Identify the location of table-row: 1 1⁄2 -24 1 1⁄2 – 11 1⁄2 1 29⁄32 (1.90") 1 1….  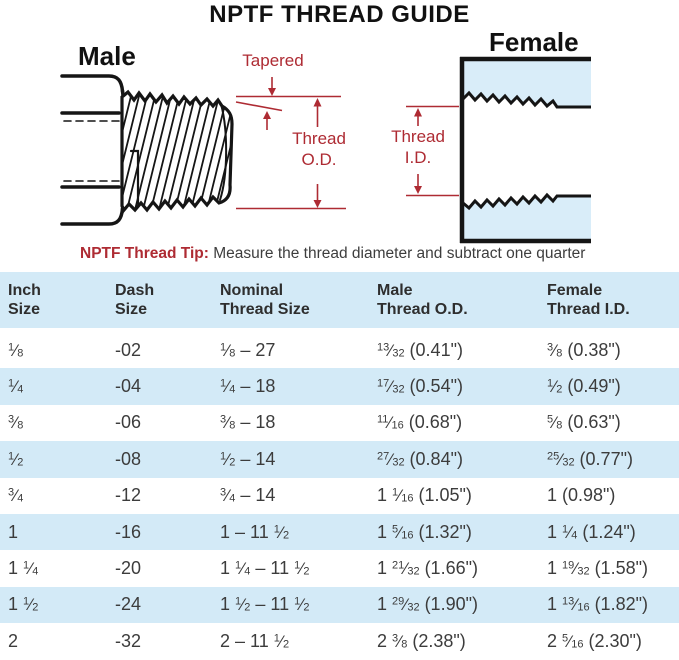
(339, 605).